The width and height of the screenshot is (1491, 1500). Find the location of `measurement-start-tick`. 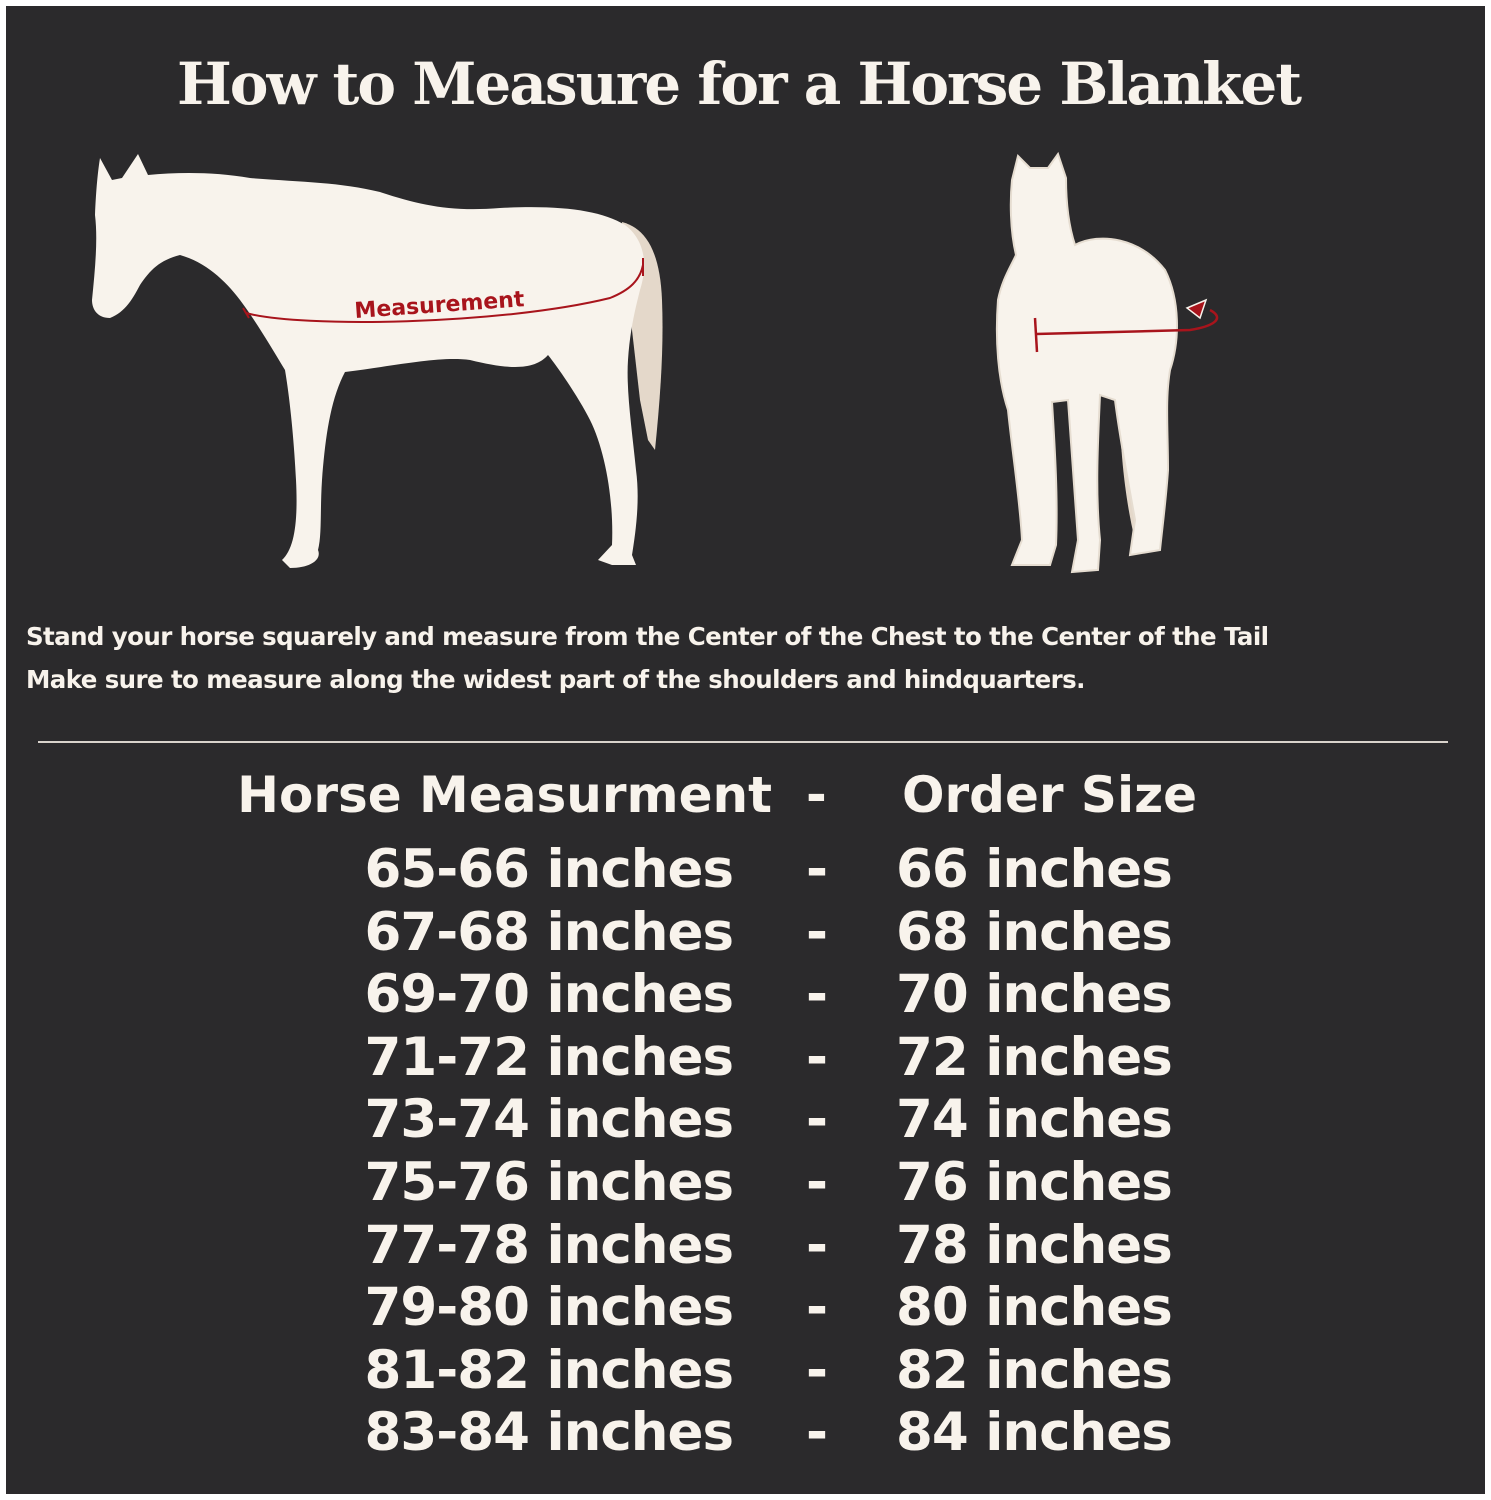

measurement-start-tick is located at coordinates (246, 313).